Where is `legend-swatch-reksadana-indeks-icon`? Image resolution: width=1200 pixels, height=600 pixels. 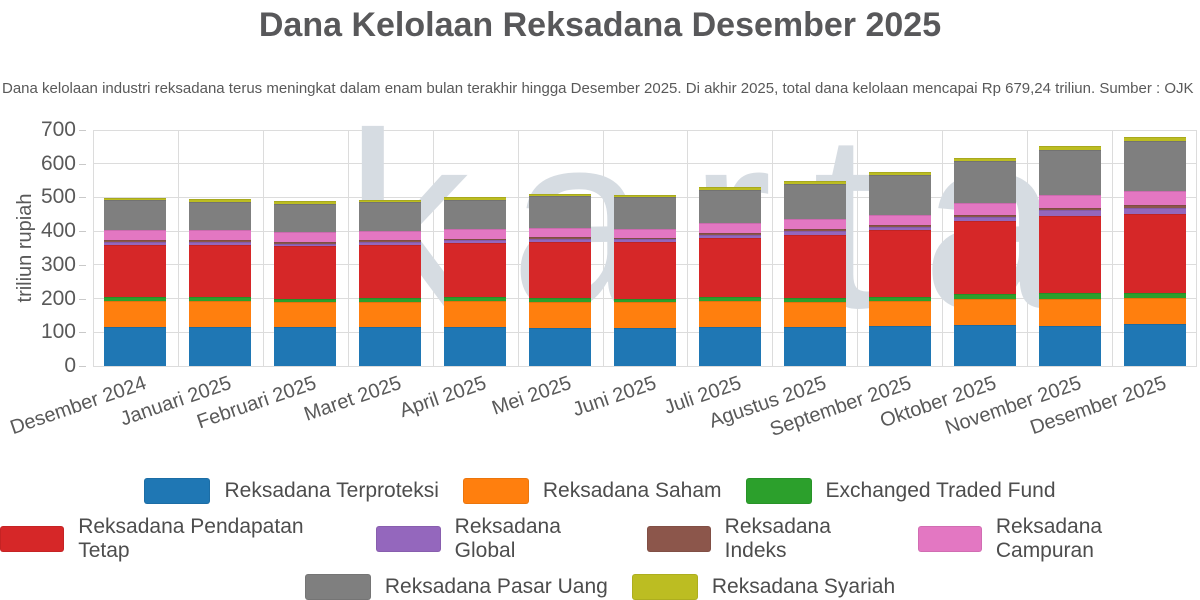 legend-swatch-reksadana-indeks-icon is located at coordinates (678, 539).